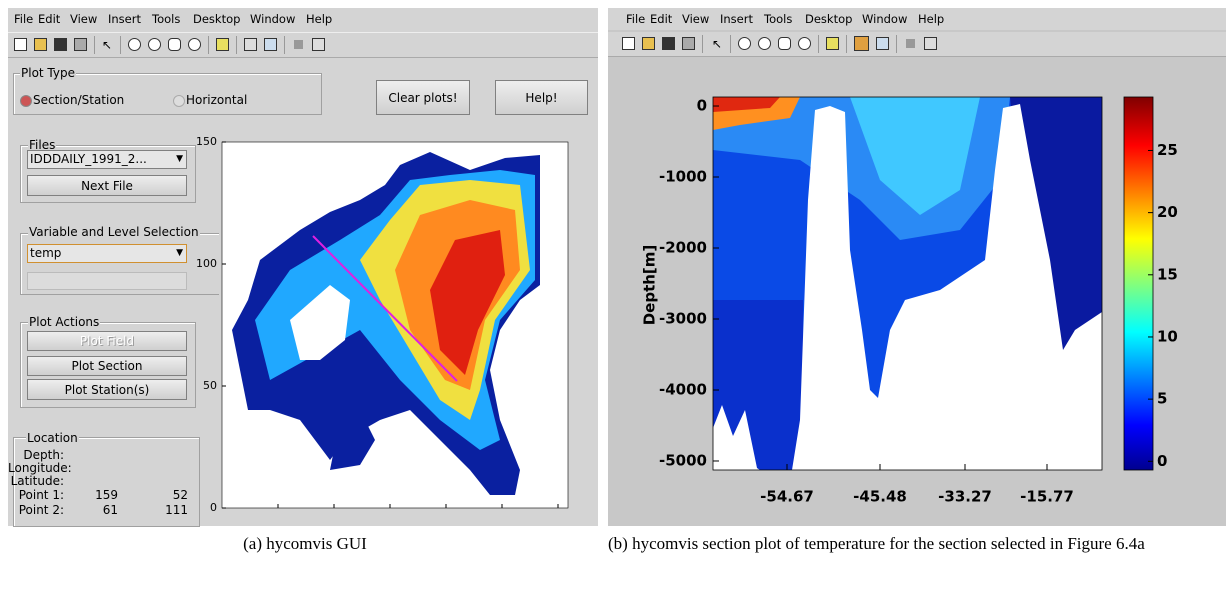 This screenshot has width=1226, height=592. What do you see at coordinates (1167, 150) in the screenshot?
I see `colorbar-tick-label: 25` at bounding box center [1167, 150].